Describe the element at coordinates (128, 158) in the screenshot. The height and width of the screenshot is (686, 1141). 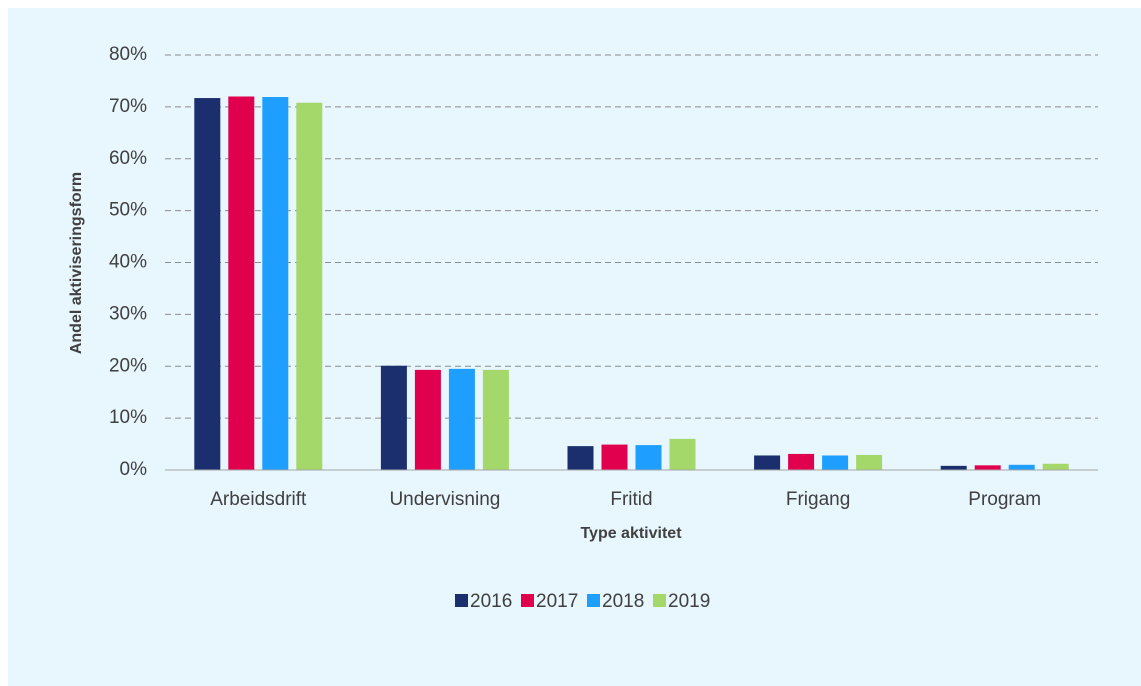
I see `y-tick-label: 60%` at that location.